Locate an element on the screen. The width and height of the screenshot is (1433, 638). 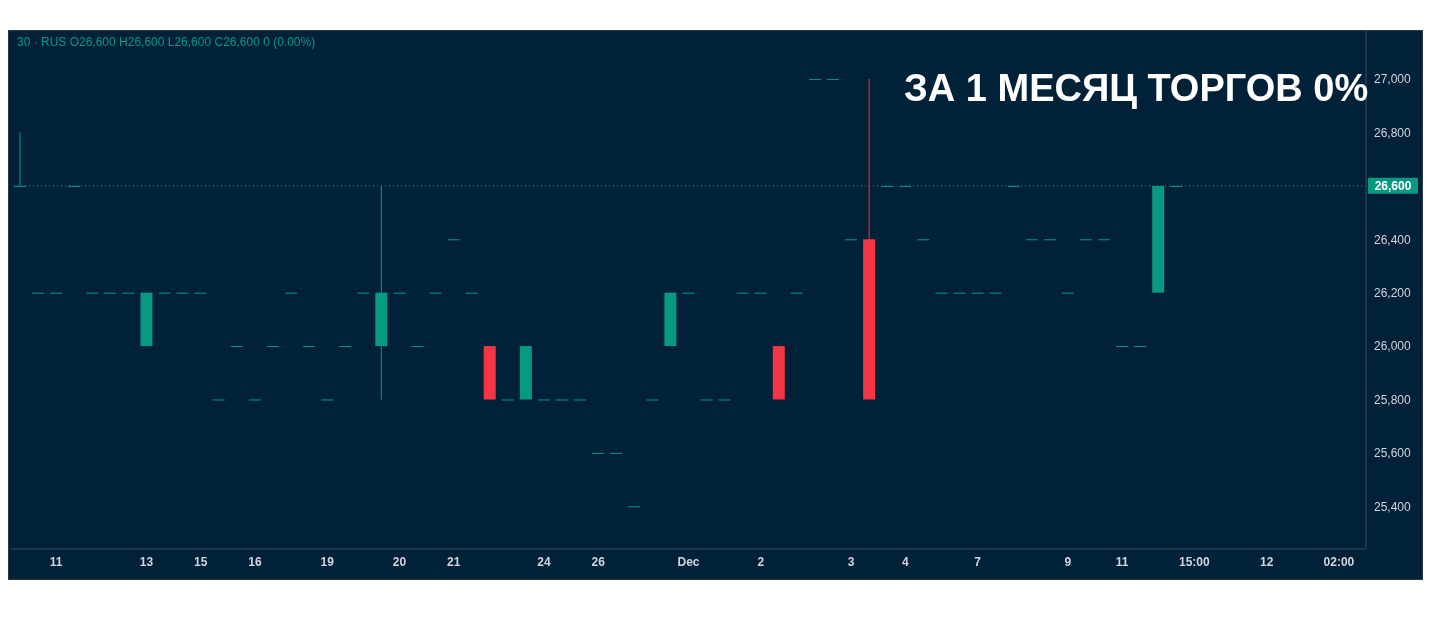
x-tick-label: 20 is located at coordinates (399, 561).